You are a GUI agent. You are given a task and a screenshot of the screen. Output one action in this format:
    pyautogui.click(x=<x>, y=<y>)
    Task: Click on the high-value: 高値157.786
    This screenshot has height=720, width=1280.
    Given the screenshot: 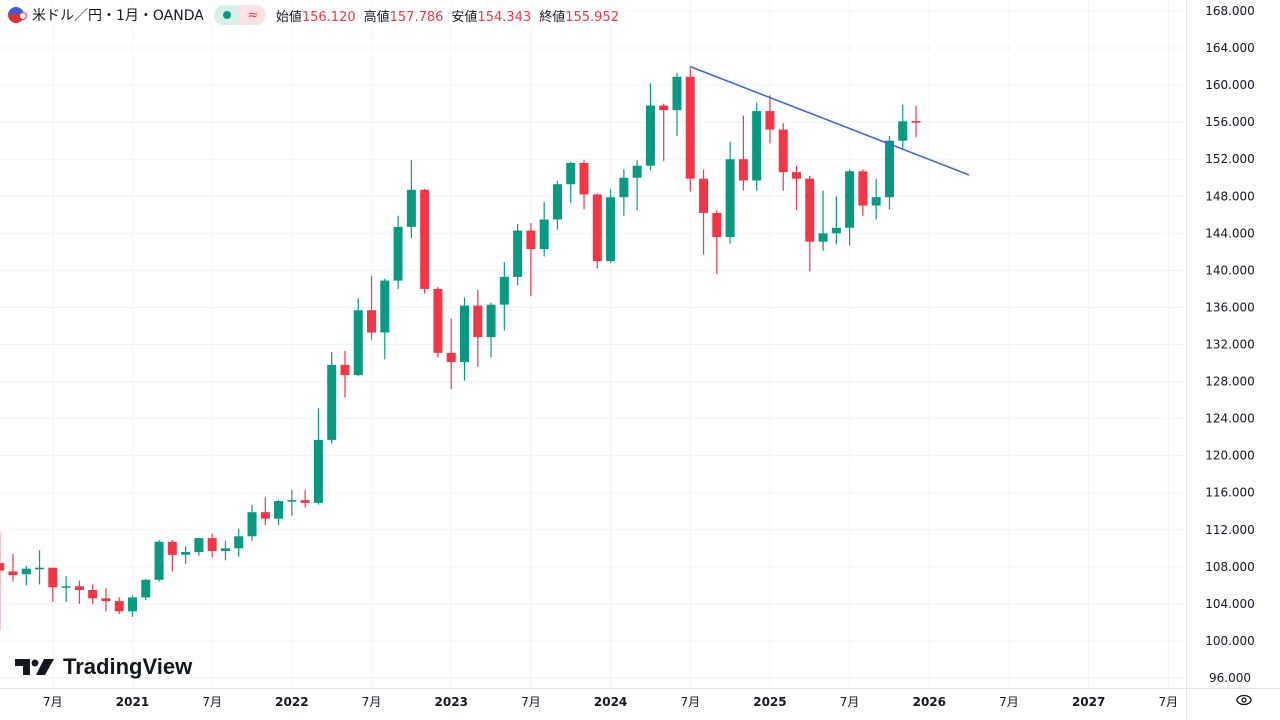 What is the action you would take?
    pyautogui.click(x=403, y=17)
    